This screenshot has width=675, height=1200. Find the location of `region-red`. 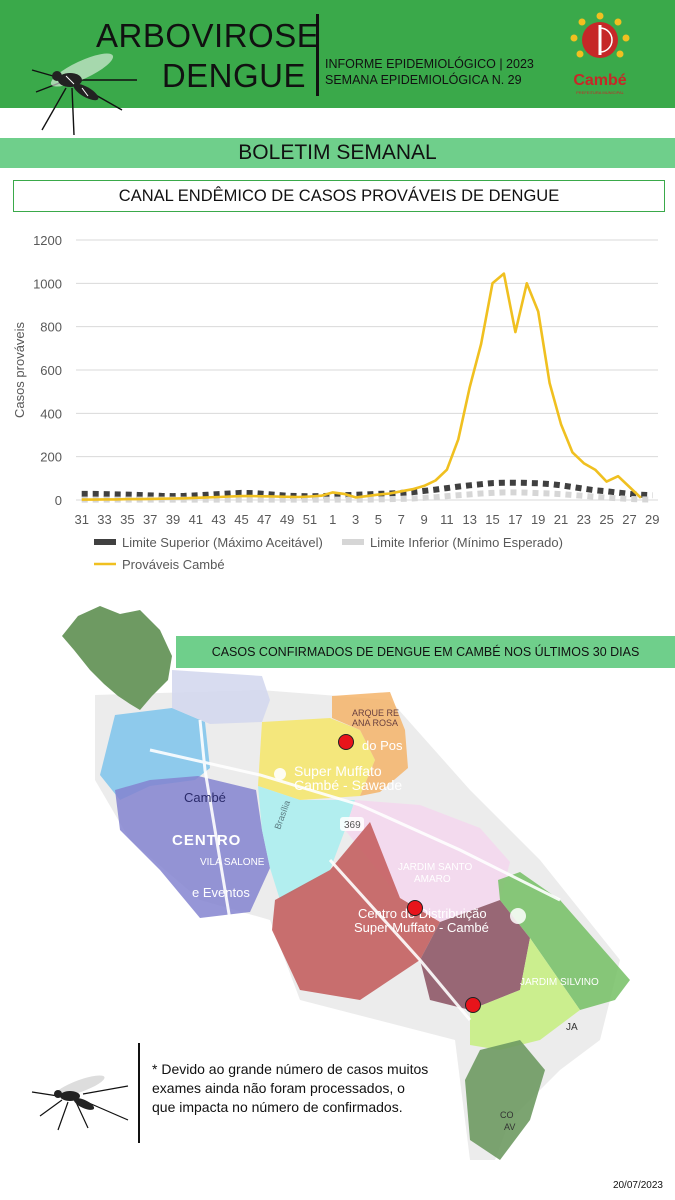

region-red is located at coordinates (356, 911).